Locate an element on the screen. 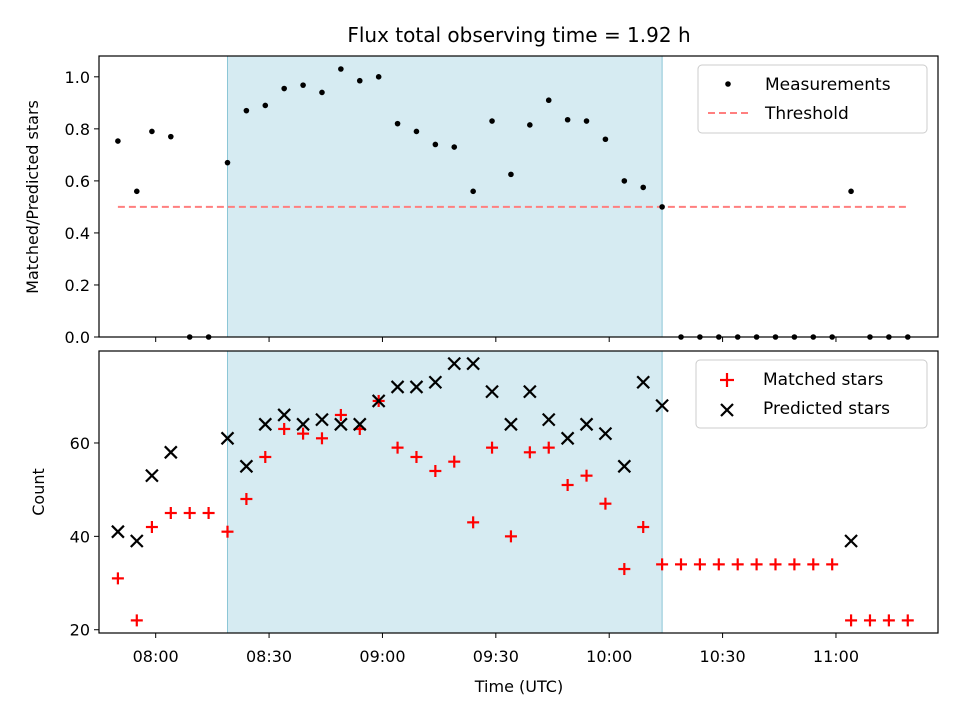 The height and width of the screenshot is (720, 960). top-y-ticks: 0.0 0.2 0.4 0.6 0.8 1.0 is located at coordinates (82, 207).